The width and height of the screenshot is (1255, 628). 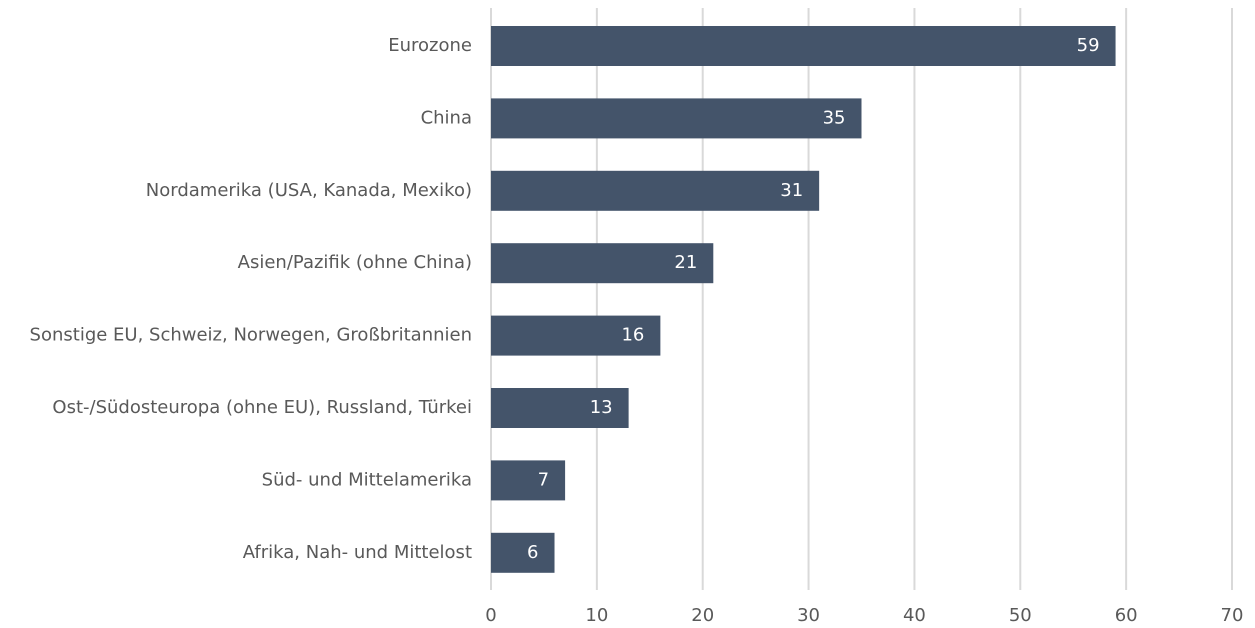 What do you see at coordinates (367, 479) in the screenshot?
I see `category-label: Süd- und Mittelamerika` at bounding box center [367, 479].